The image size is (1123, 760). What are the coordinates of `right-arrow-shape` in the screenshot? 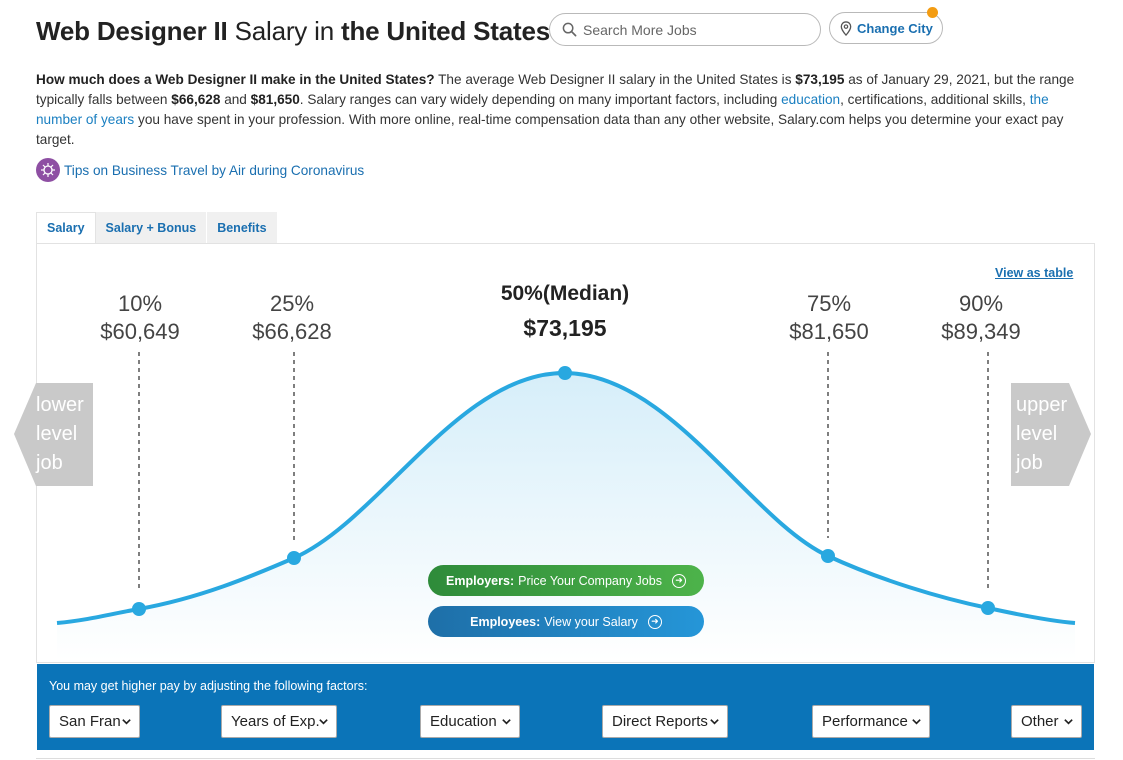 It's located at (1051, 434).